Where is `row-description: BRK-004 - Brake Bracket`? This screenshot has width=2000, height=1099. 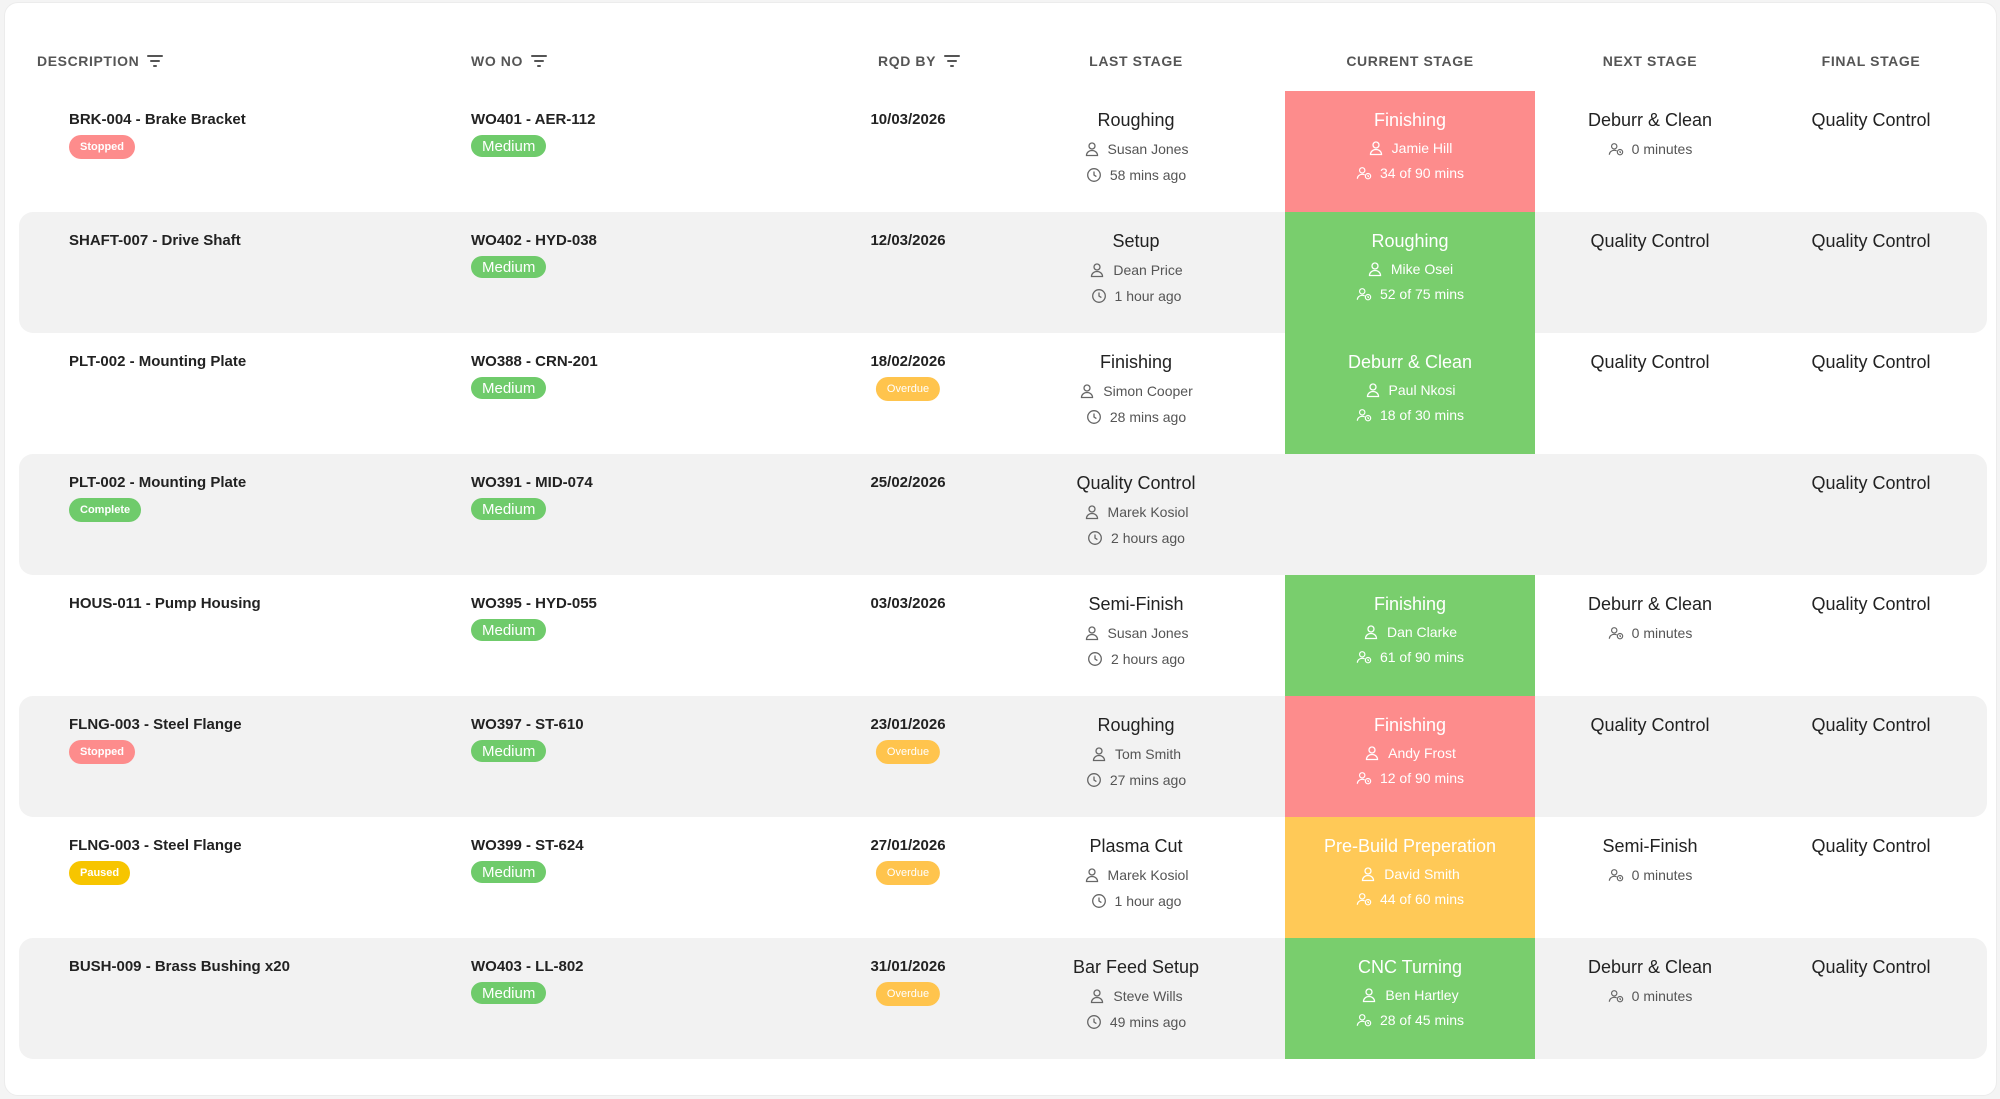 row-description: BRK-004 - Brake Bracket is located at coordinates (157, 119).